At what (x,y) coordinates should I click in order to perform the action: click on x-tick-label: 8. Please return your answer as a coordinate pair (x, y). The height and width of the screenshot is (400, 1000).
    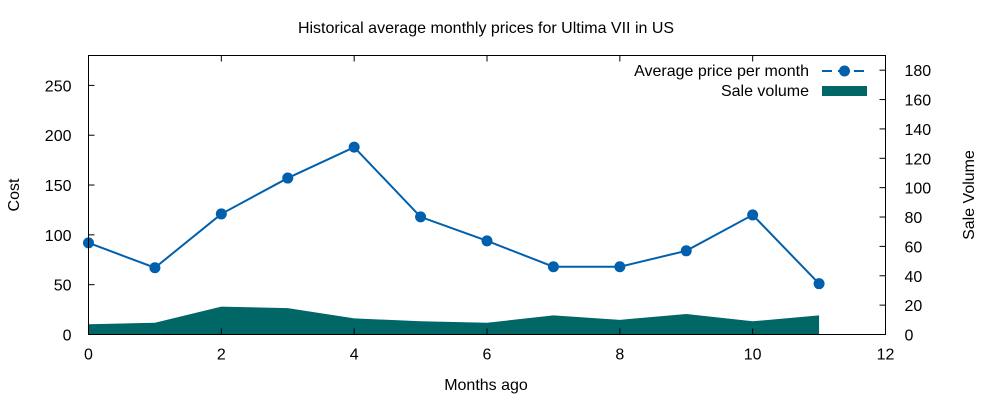
    Looking at the image, I should click on (619, 355).